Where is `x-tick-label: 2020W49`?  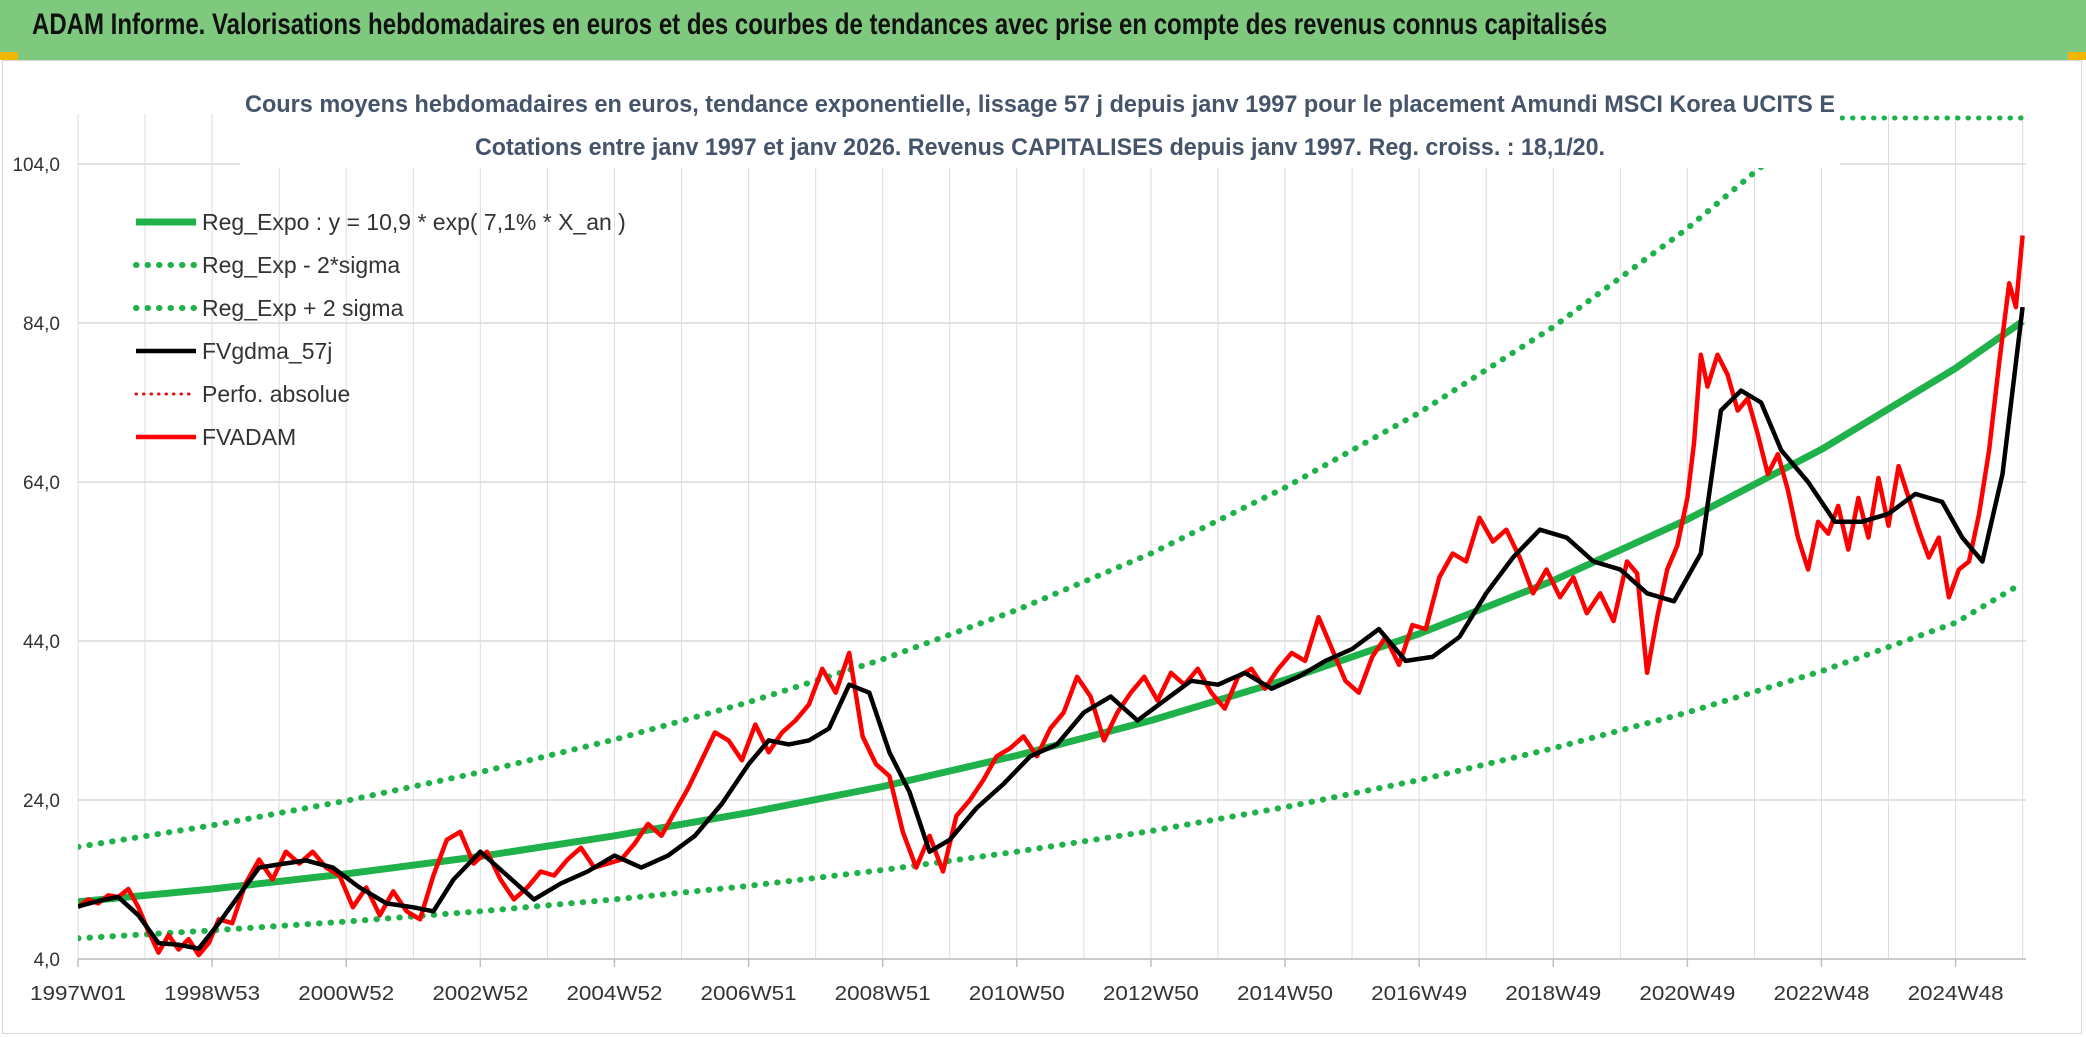 x-tick-label: 2020W49 is located at coordinates (1687, 994).